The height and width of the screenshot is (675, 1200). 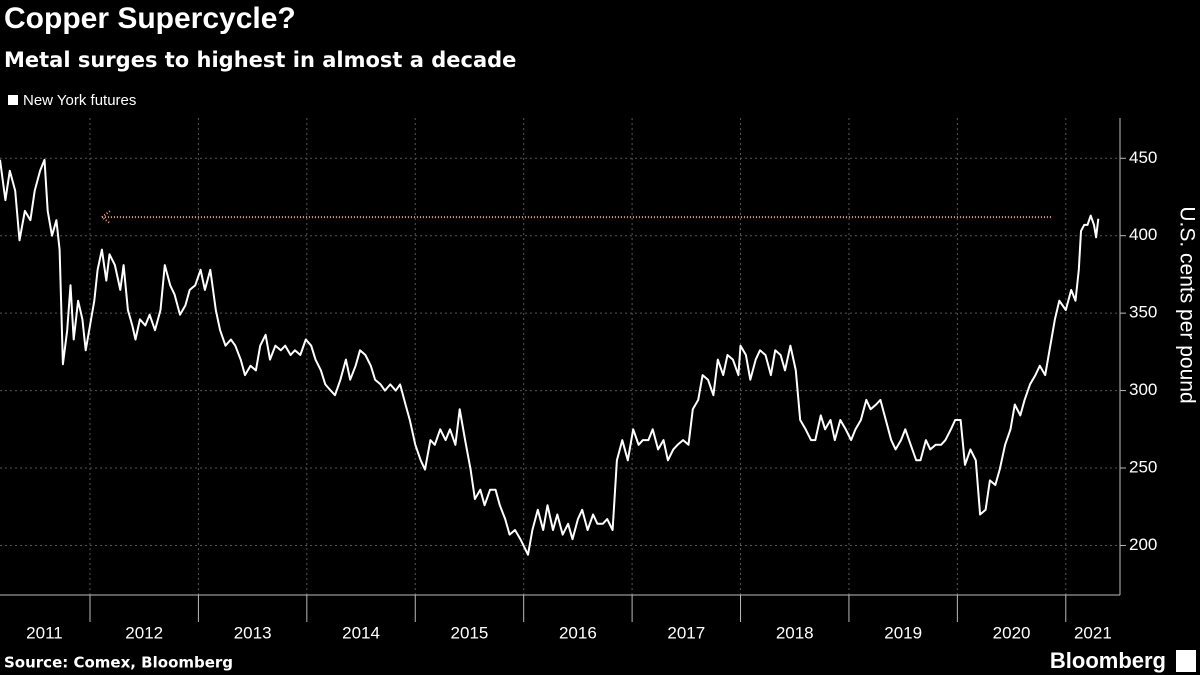 I want to click on y-tick-label: 250, so click(x=1143, y=466).